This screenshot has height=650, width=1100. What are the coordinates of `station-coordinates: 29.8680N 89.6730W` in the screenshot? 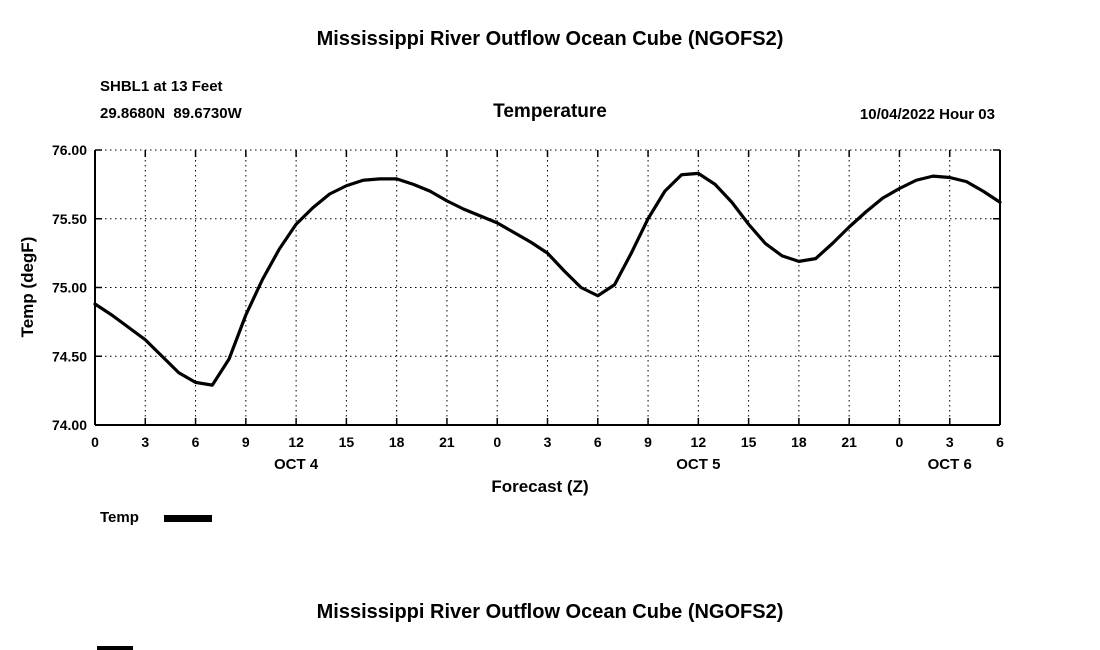 It's located at (171, 113).